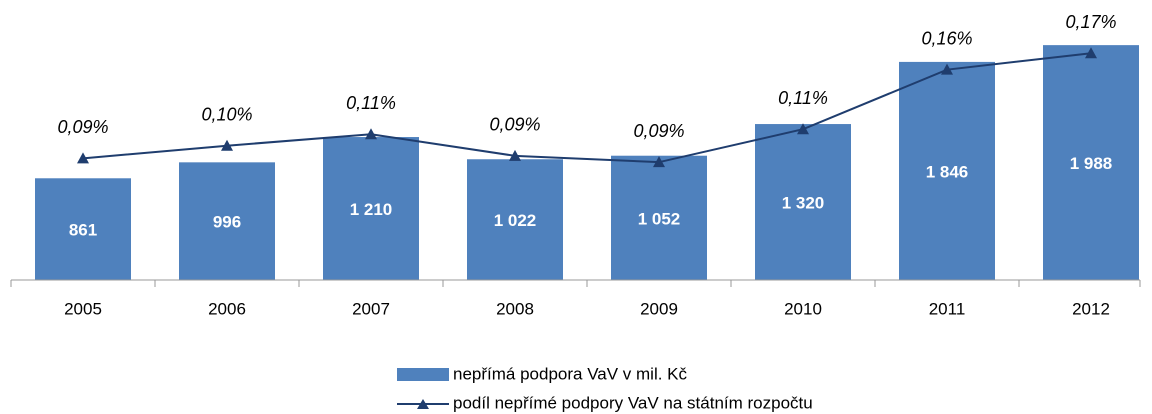 Image resolution: width=1152 pixels, height=414 pixels. Describe the element at coordinates (226, 114) in the screenshot. I see `line-label: 0,10%` at that location.